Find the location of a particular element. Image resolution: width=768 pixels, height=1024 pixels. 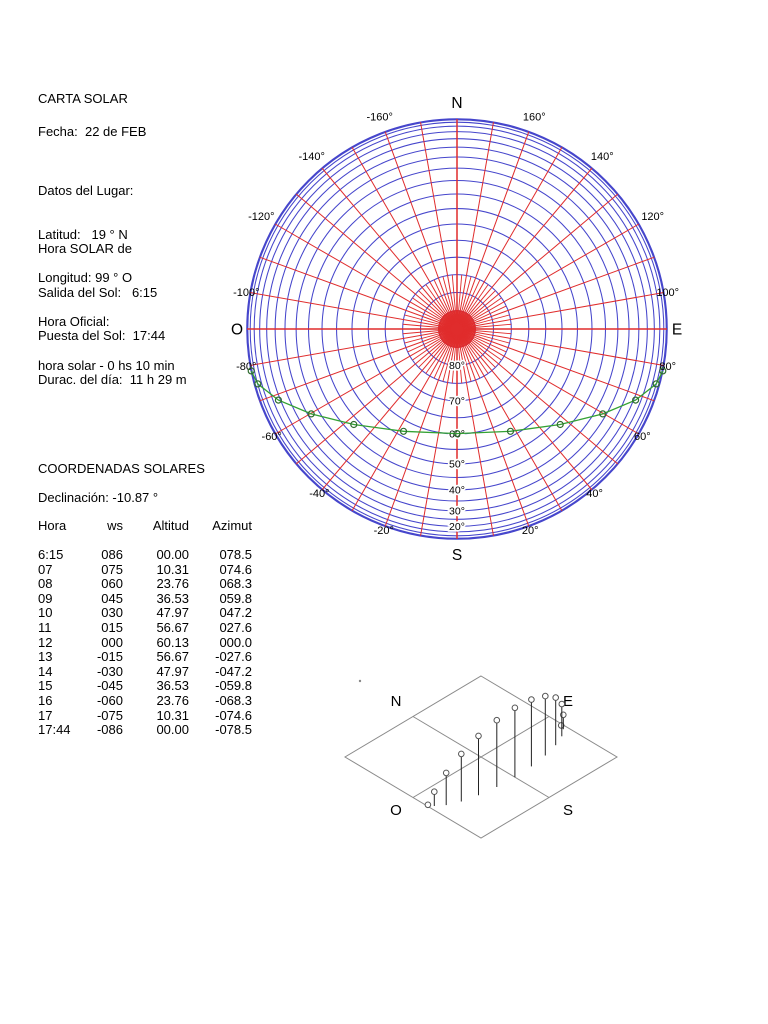

iso-label-north: N is located at coordinates (396, 701).